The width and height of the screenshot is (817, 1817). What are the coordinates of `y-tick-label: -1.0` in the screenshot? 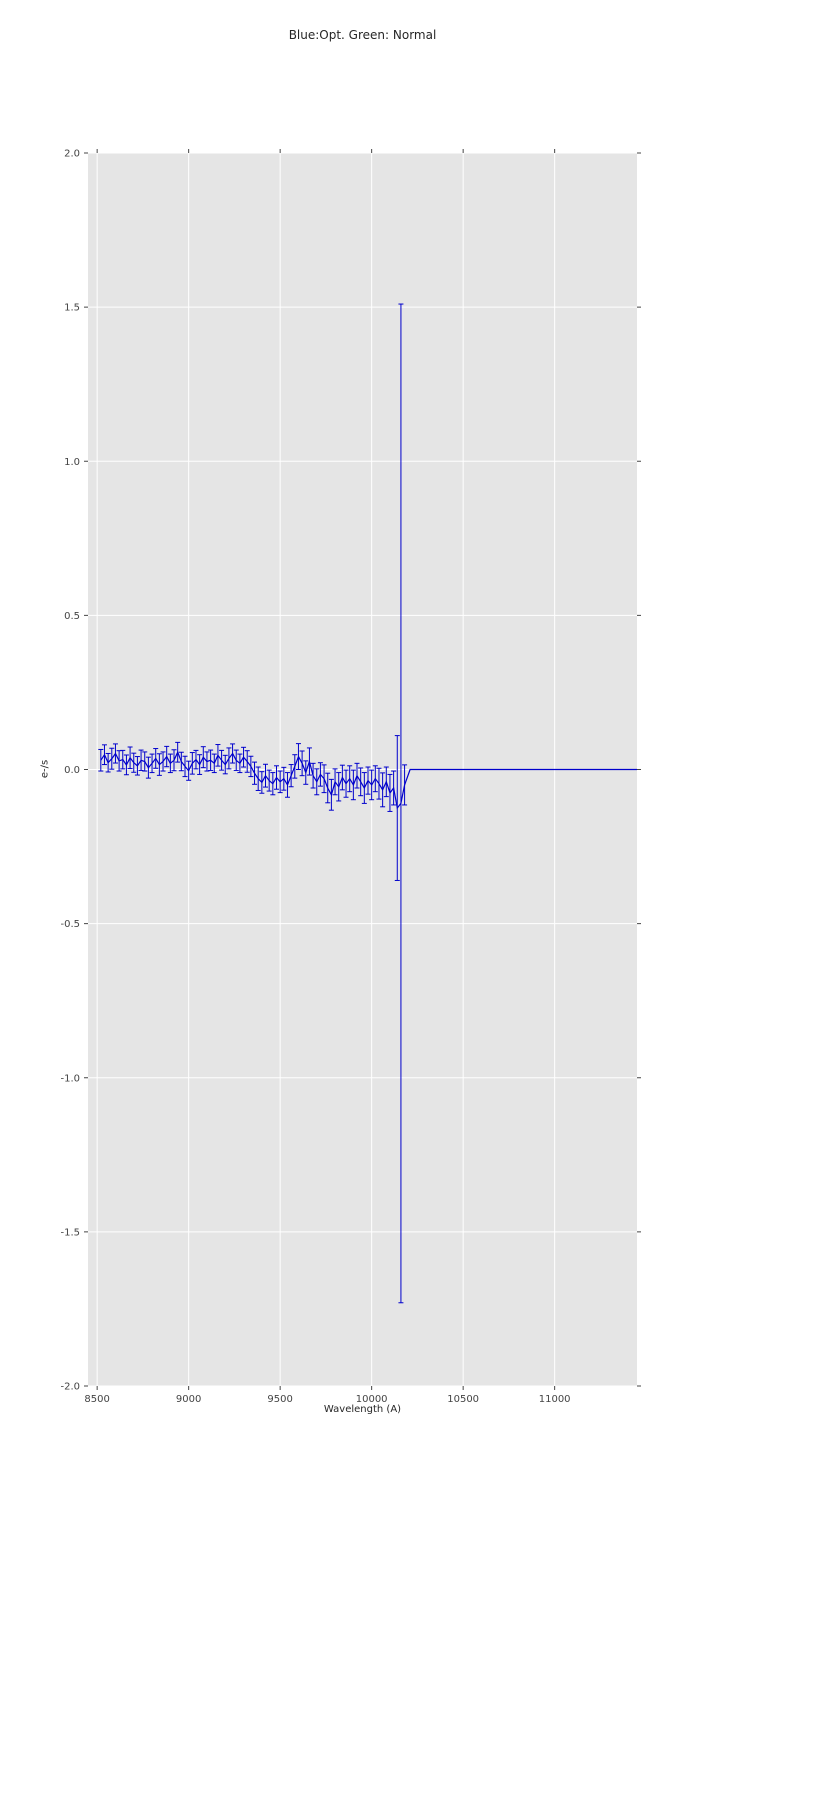 It's located at (70, 1078).